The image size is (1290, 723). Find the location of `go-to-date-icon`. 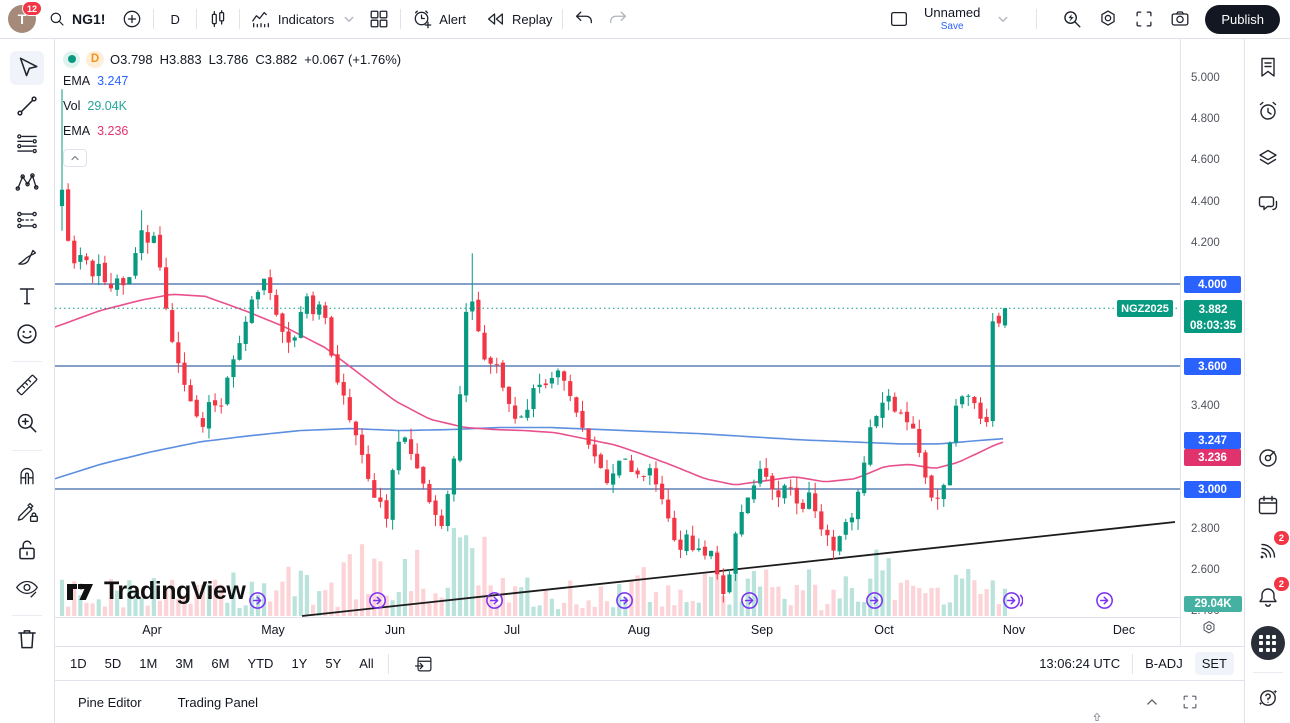

go-to-date-icon is located at coordinates (424, 664).